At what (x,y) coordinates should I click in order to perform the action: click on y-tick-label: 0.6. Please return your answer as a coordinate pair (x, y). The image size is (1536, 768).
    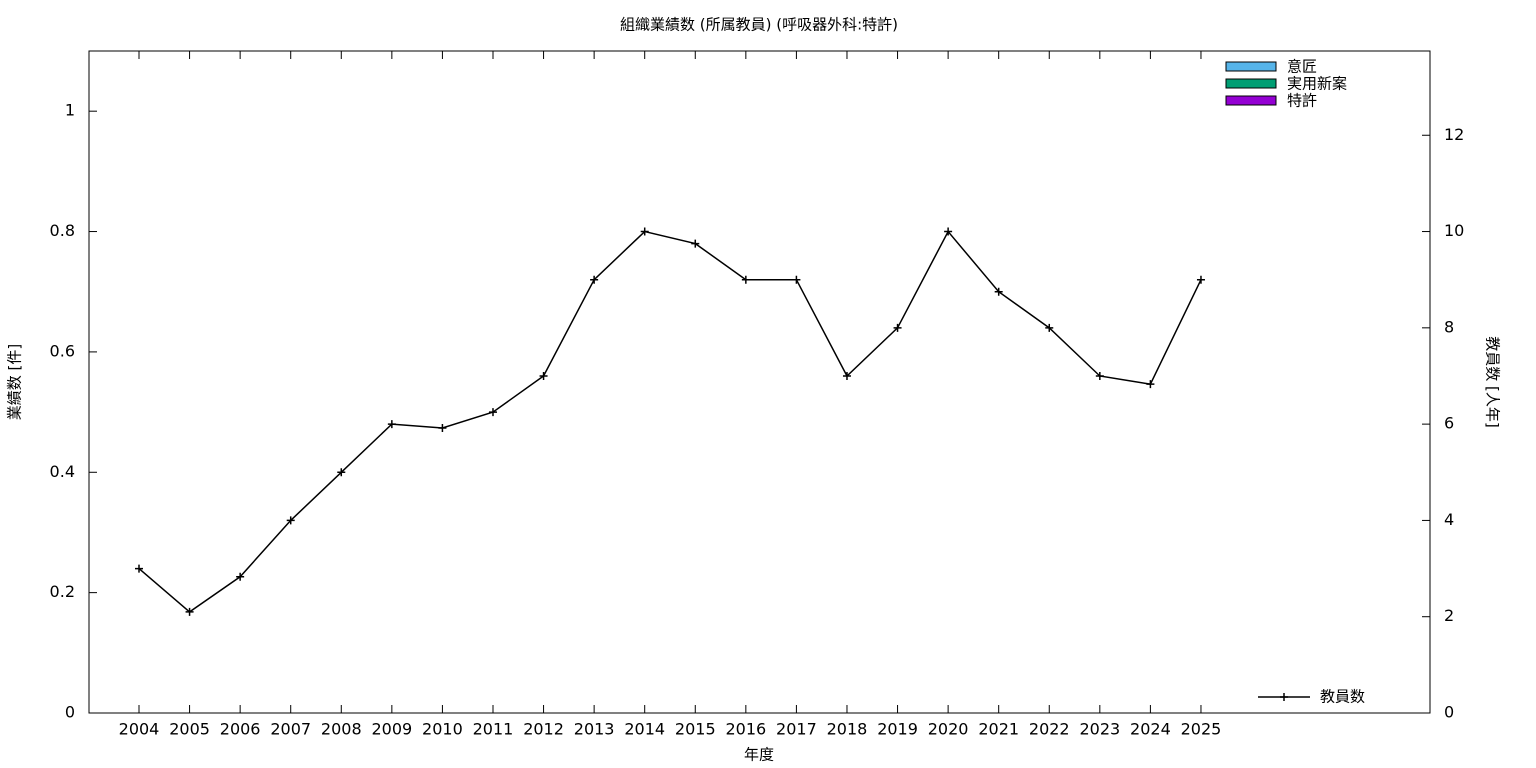
    Looking at the image, I should click on (62, 350).